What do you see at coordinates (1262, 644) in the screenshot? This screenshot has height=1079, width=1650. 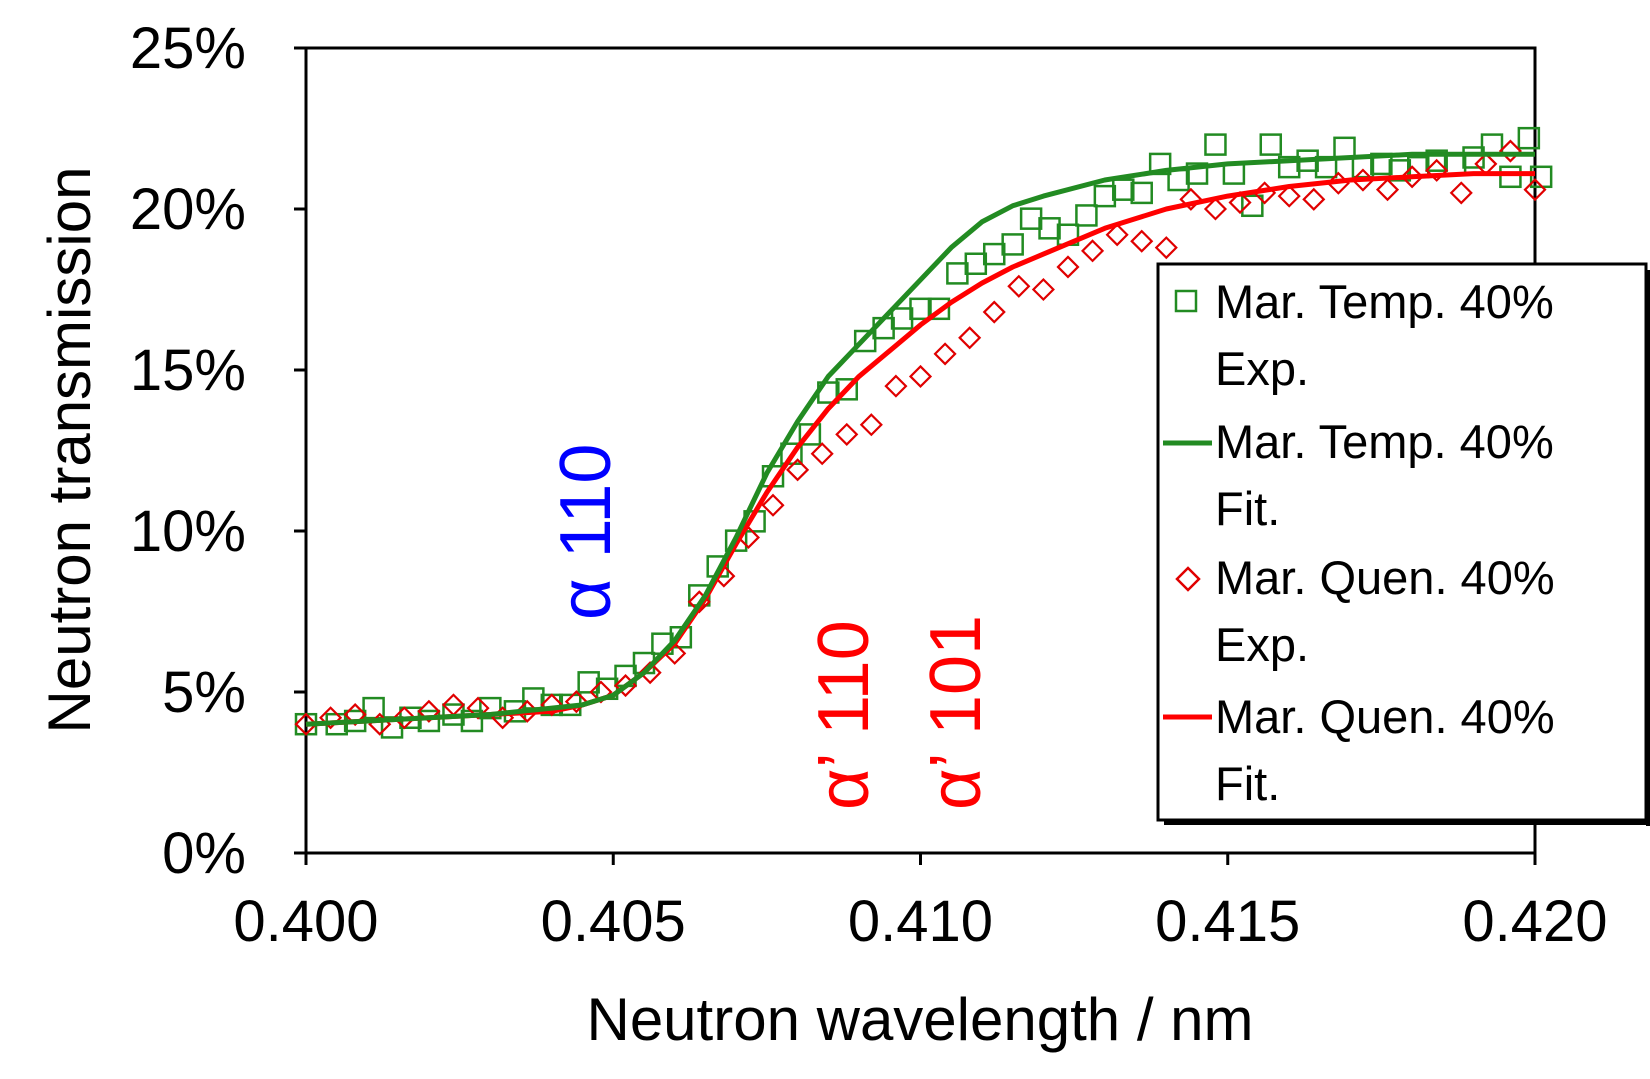 I see `legend-item-3-line2: Exp.` at bounding box center [1262, 644].